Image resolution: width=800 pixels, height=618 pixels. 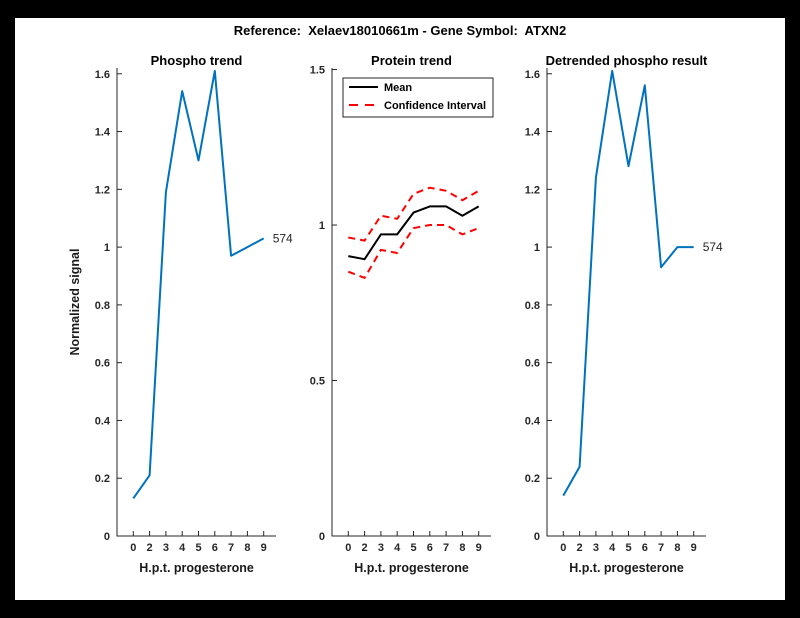 I want to click on panel-title: Detrended phospho result, so click(x=627, y=60).